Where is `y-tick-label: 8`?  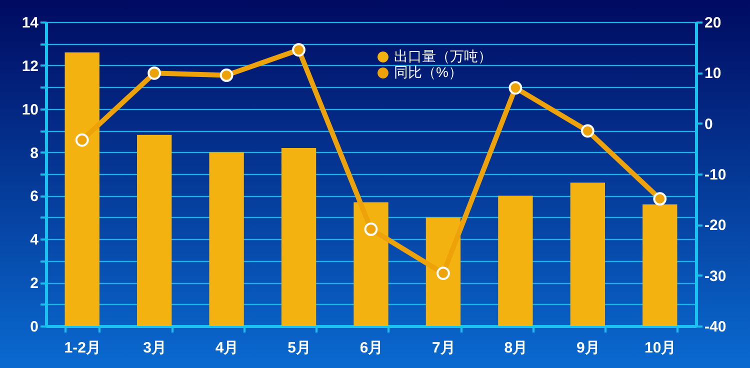 y-tick-label: 8 is located at coordinates (34, 153).